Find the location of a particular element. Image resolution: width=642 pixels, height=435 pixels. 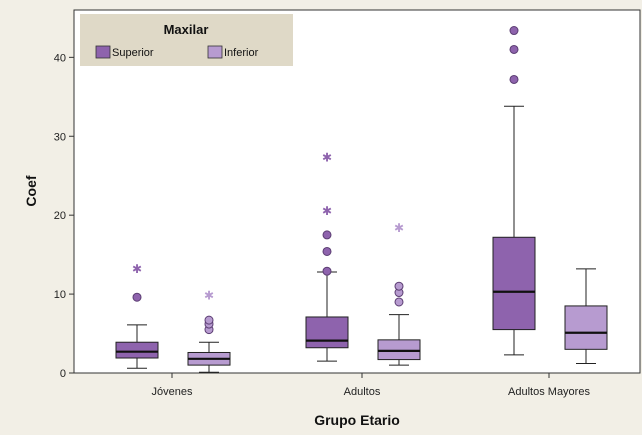

box-superior-0: ✱ is located at coordinates (137, 315).